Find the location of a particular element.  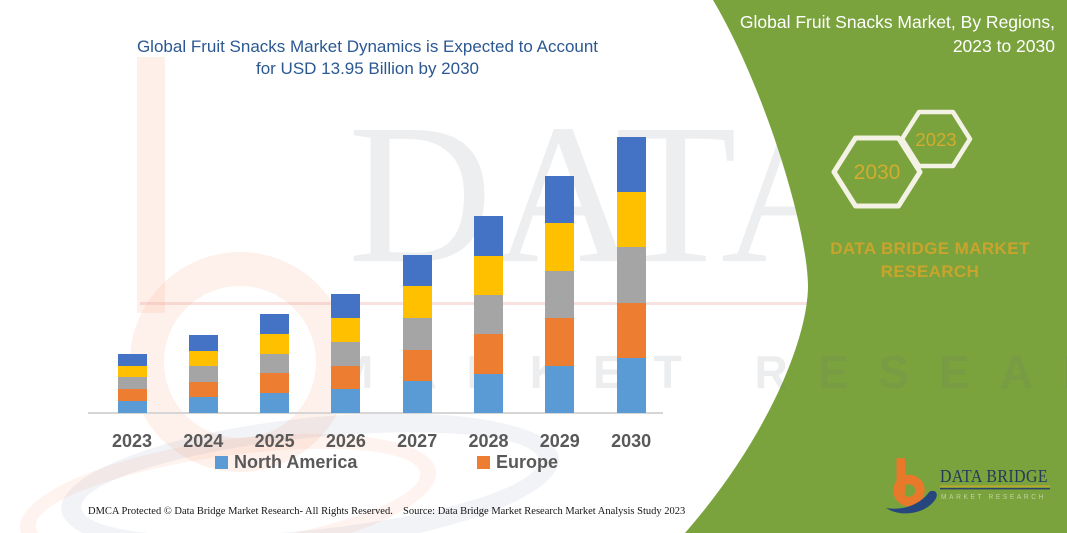

chart-title-line2: for USD 13.95 Billion by 2030 is located at coordinates (367, 68).